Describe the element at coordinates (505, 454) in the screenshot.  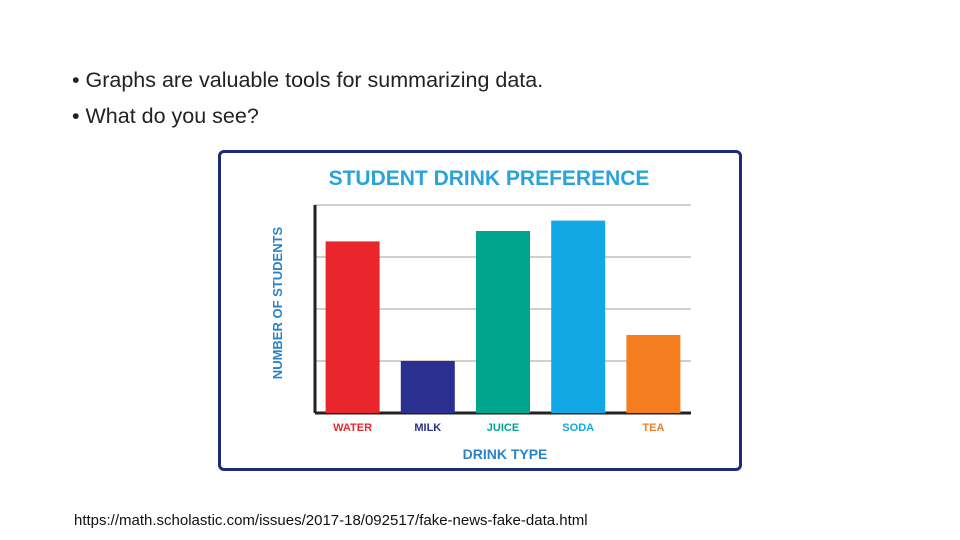
I see `x-axis-label: DRINK TYPE` at that location.